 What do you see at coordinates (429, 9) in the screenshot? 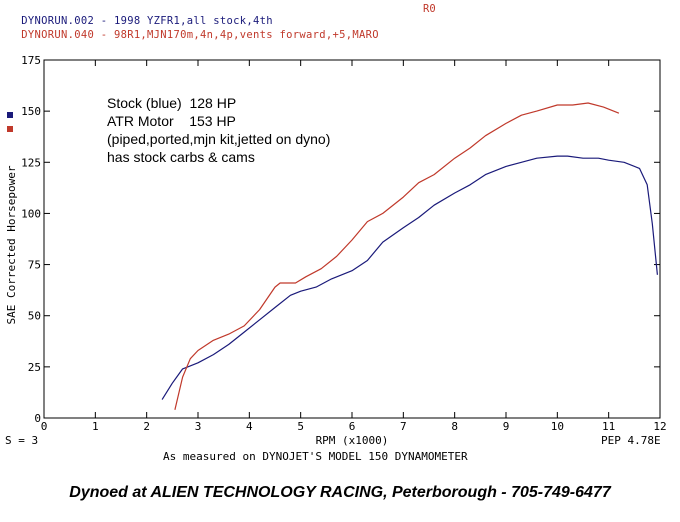
I see `run-code: R0` at bounding box center [429, 9].